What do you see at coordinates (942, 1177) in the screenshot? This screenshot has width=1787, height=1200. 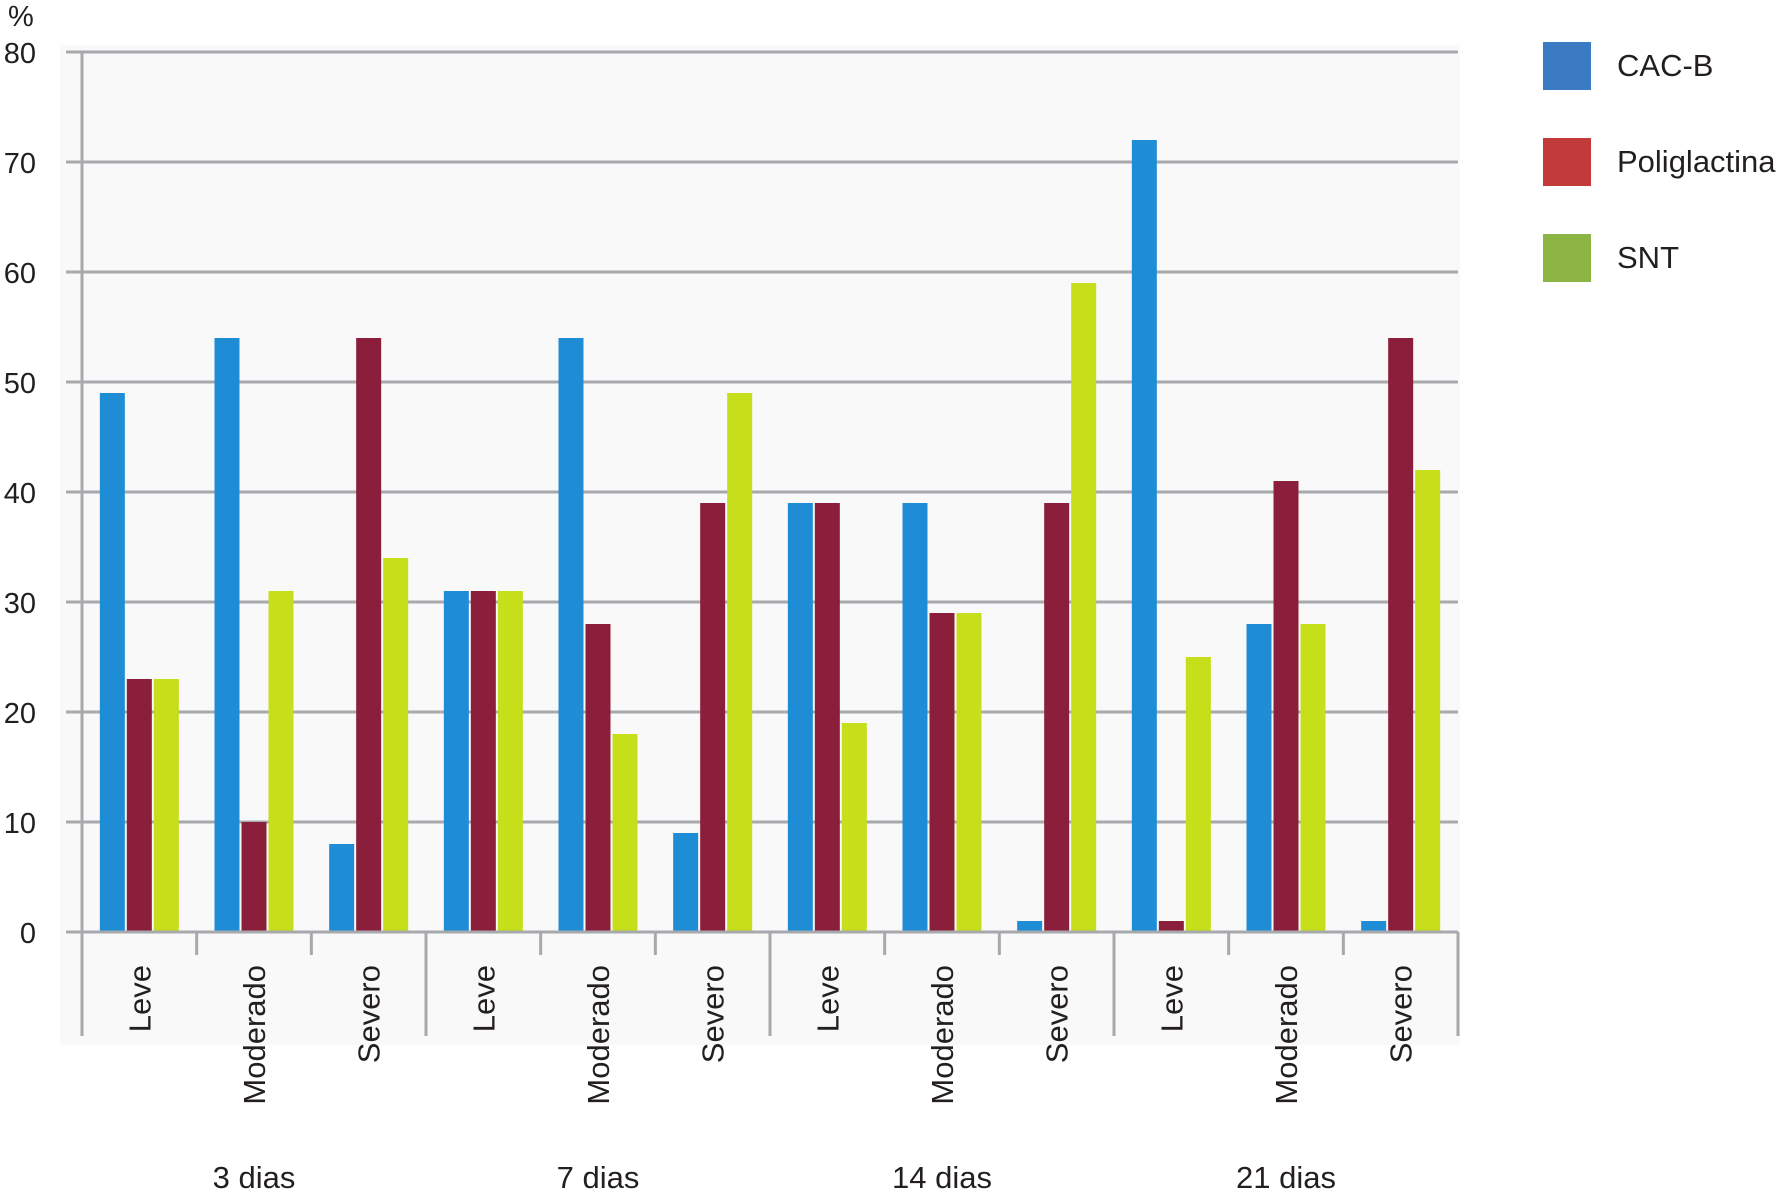 I see `x-group-label: 14 dias` at bounding box center [942, 1177].